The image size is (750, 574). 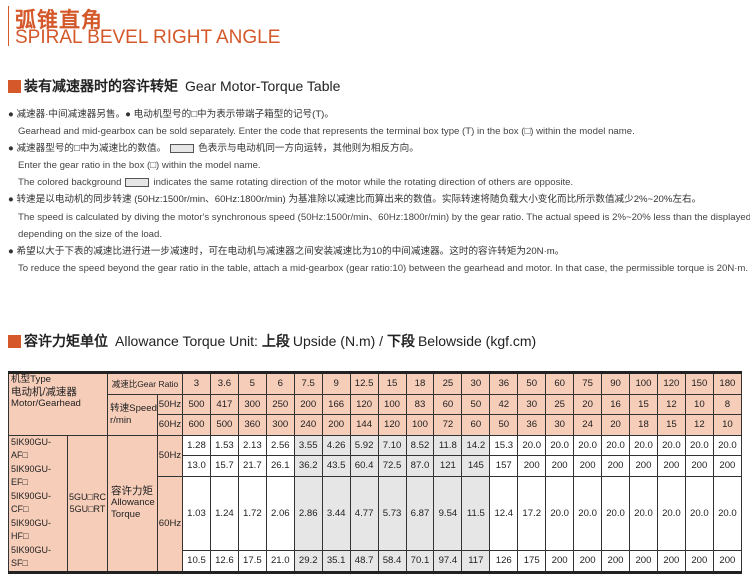 What do you see at coordinates (420, 513) in the screenshot?
I see `torque-60-nm-cell: 6.87` at bounding box center [420, 513].